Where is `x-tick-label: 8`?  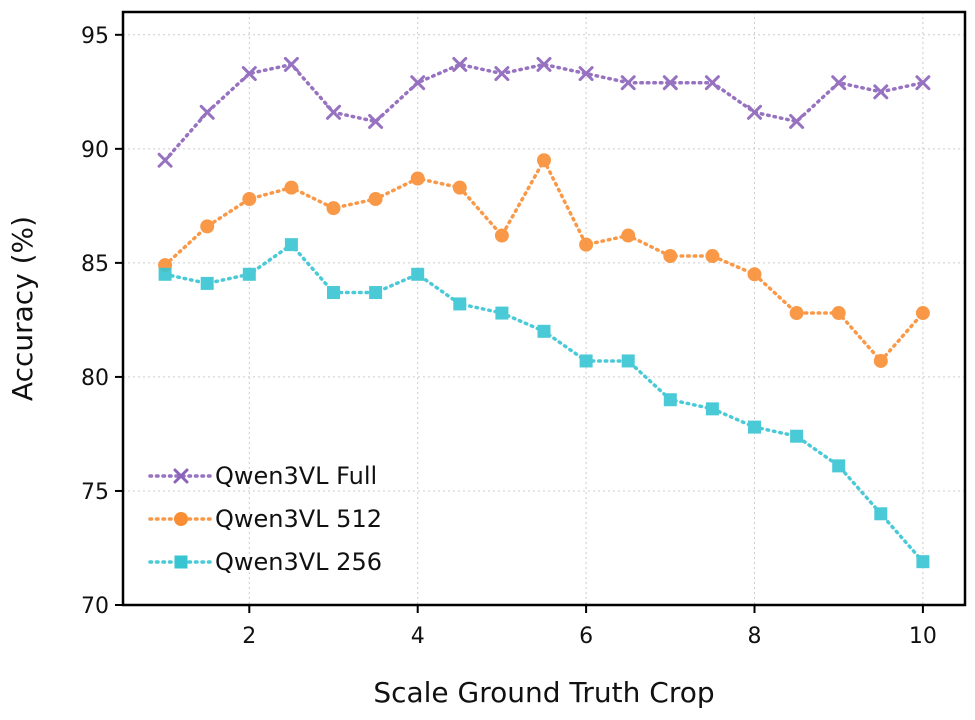
x-tick-label: 8 is located at coordinates (755, 636).